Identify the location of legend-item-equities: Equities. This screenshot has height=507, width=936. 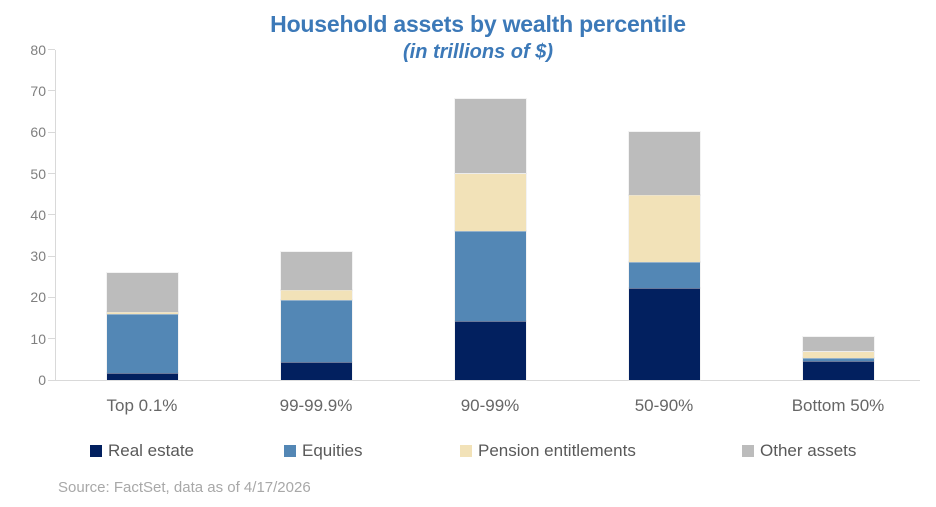
(323, 450).